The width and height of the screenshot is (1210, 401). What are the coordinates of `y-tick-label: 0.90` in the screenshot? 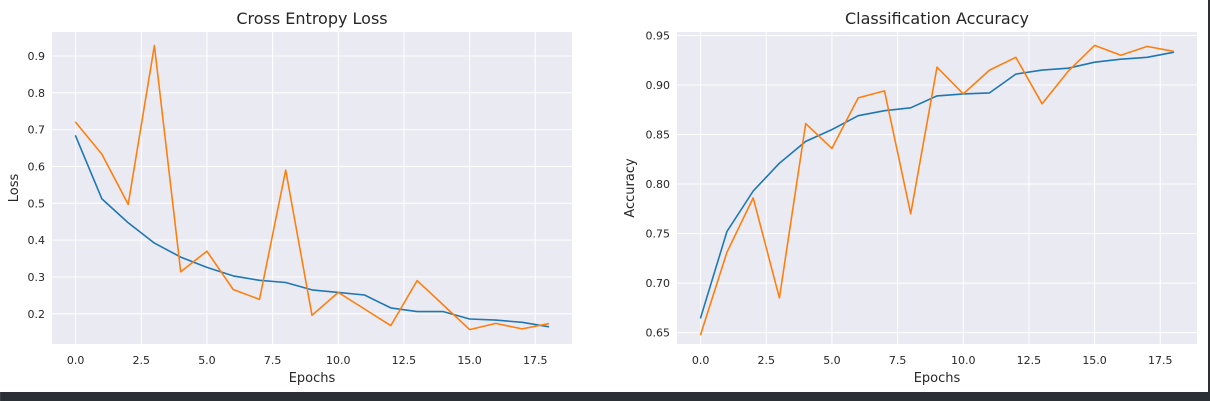 It's located at (658, 85).